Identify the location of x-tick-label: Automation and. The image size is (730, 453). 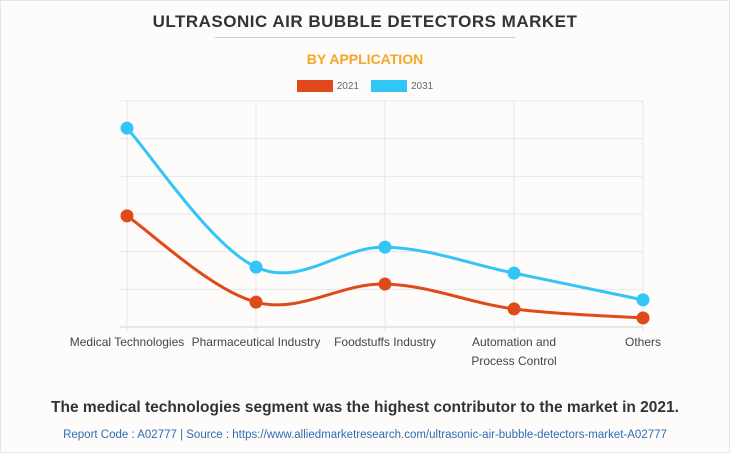
(514, 342).